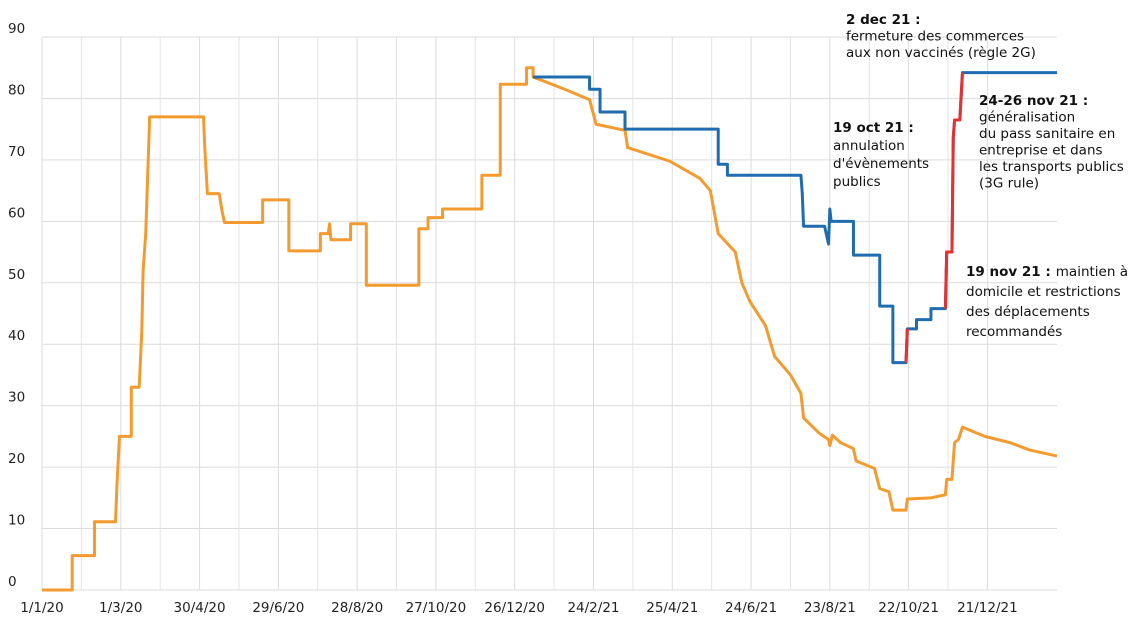 The width and height of the screenshot is (1139, 619). Describe the element at coordinates (1041, 151) in the screenshot. I see `annotation-line: entreprise et dans` at that location.